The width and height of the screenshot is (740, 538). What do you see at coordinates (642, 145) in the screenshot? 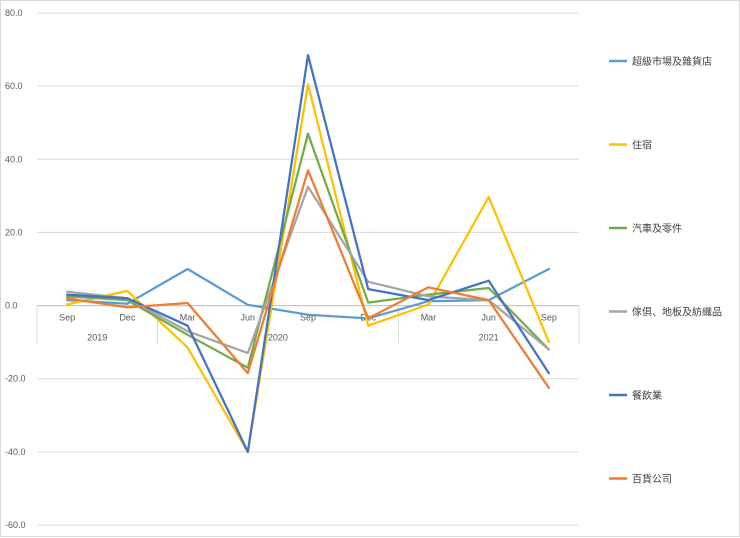
I see `legend-label: 住宿` at bounding box center [642, 145].